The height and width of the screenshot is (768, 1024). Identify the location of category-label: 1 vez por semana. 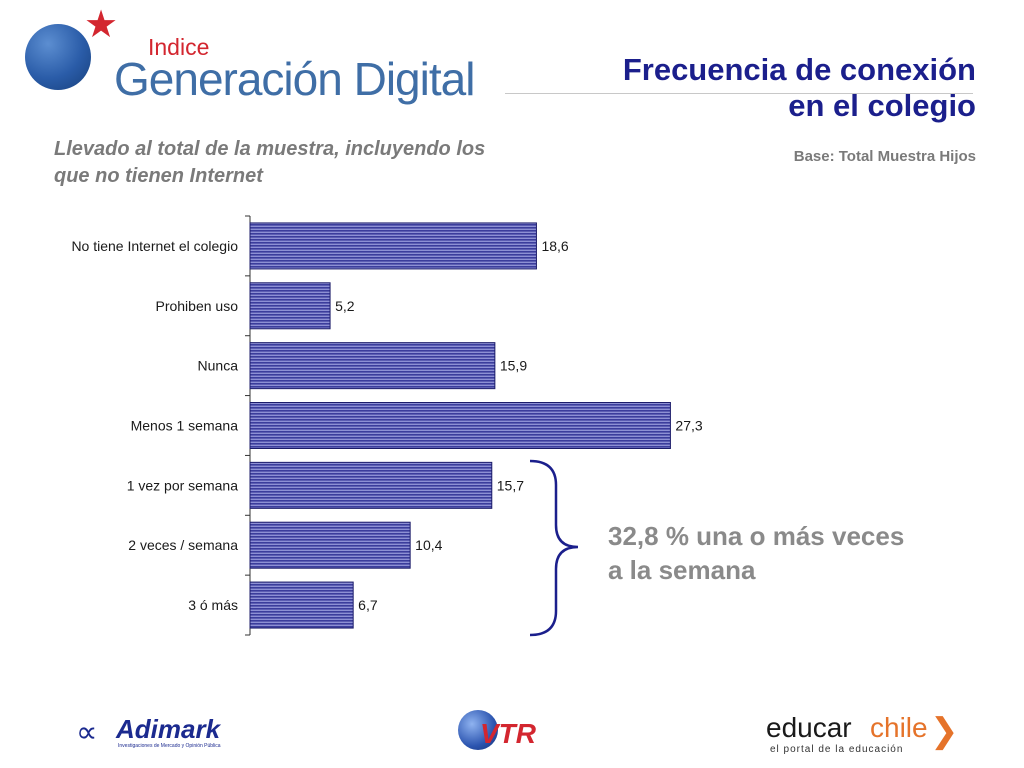
(182, 485).